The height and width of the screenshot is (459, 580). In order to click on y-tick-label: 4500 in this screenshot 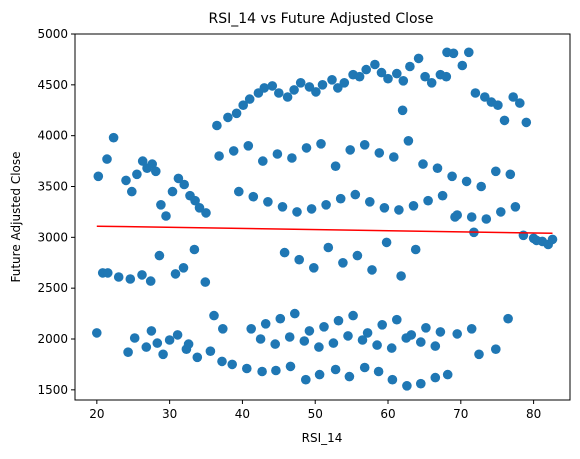, I will do `click(52, 85)`.